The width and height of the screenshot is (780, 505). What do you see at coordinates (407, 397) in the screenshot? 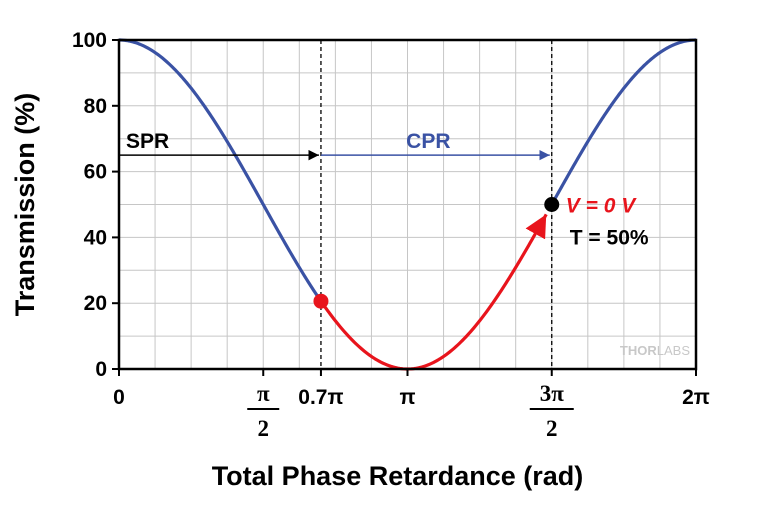
I see `x-tick-label: π` at bounding box center [407, 397].